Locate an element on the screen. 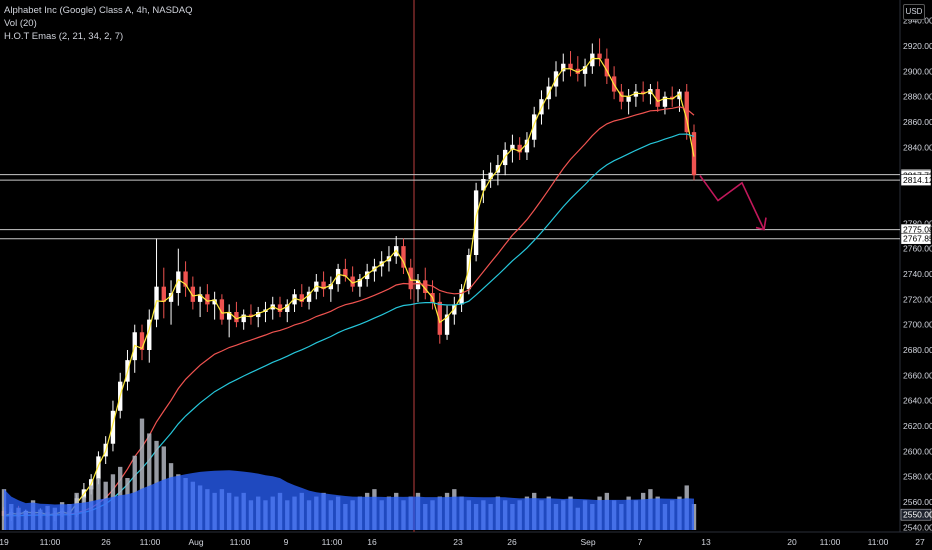 This screenshot has width=932, height=550. y-tick-label-7: 2760.00 is located at coordinates (917, 249).